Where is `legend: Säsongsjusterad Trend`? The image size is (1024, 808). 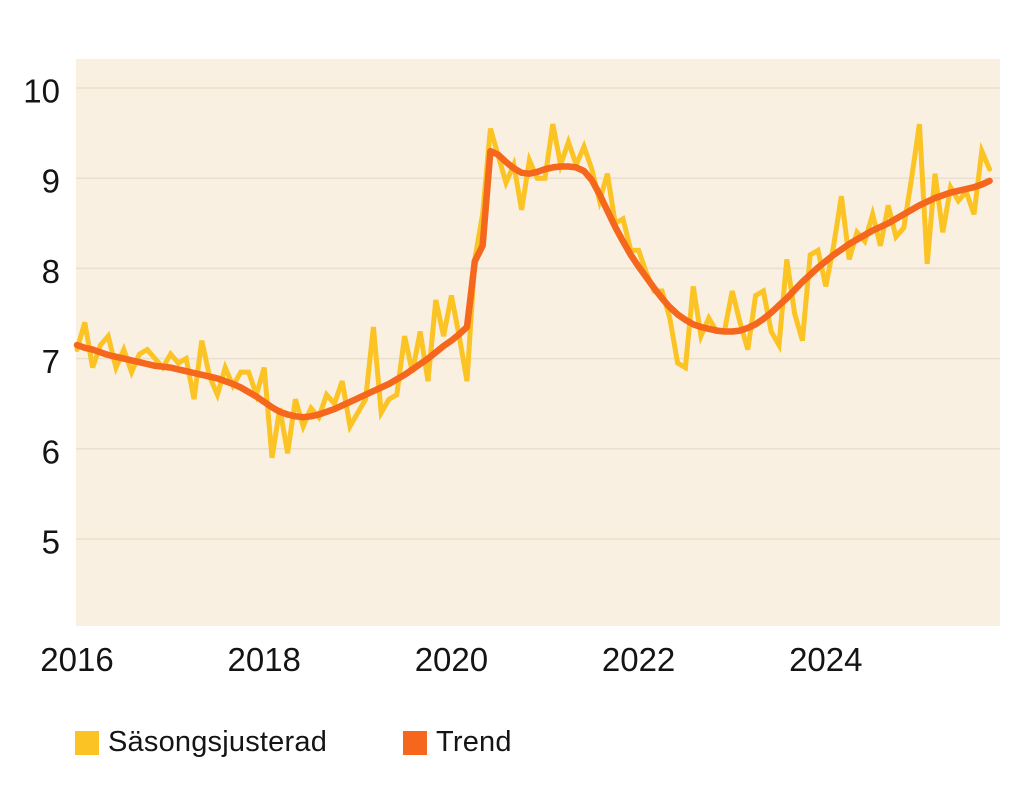 legend: Säsongsjusterad Trend is located at coordinates (512, 742).